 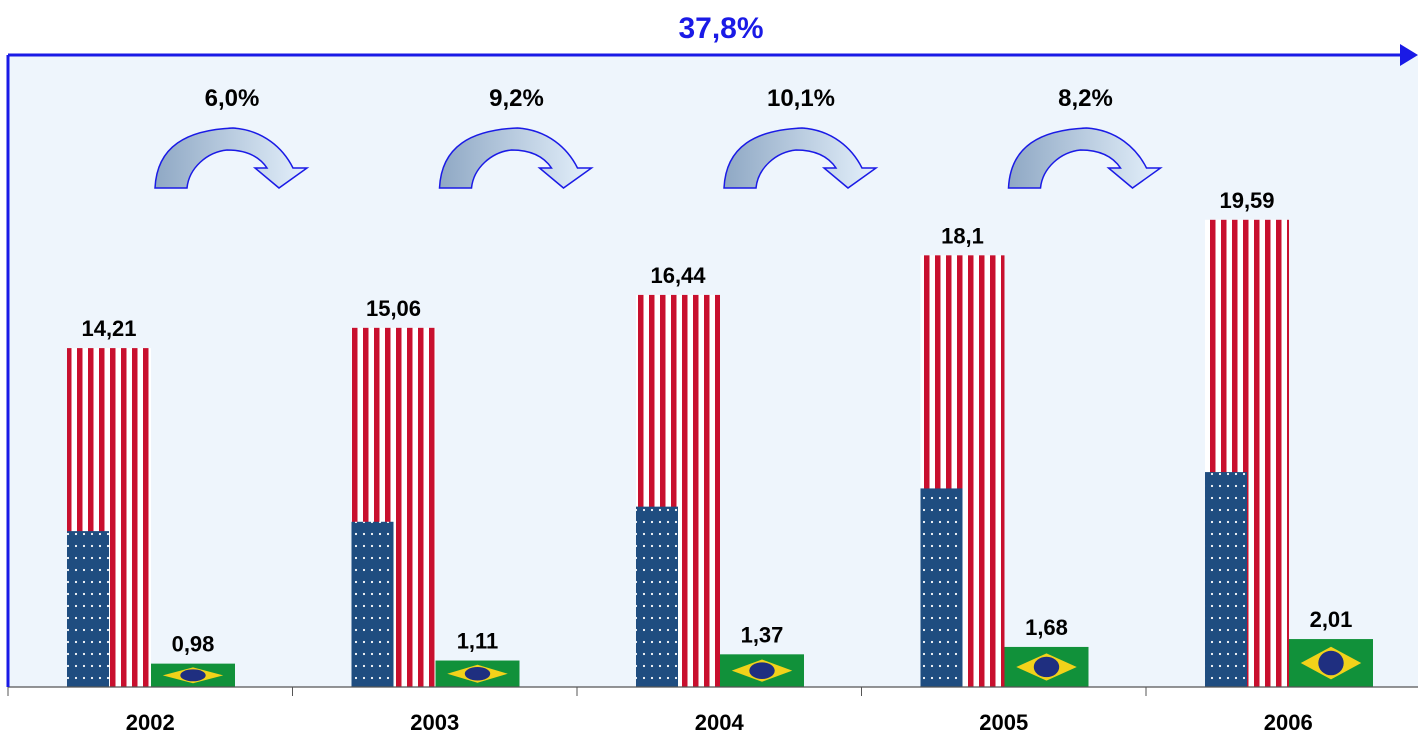 I want to click on bar-usa-2002, so click(x=109, y=517).